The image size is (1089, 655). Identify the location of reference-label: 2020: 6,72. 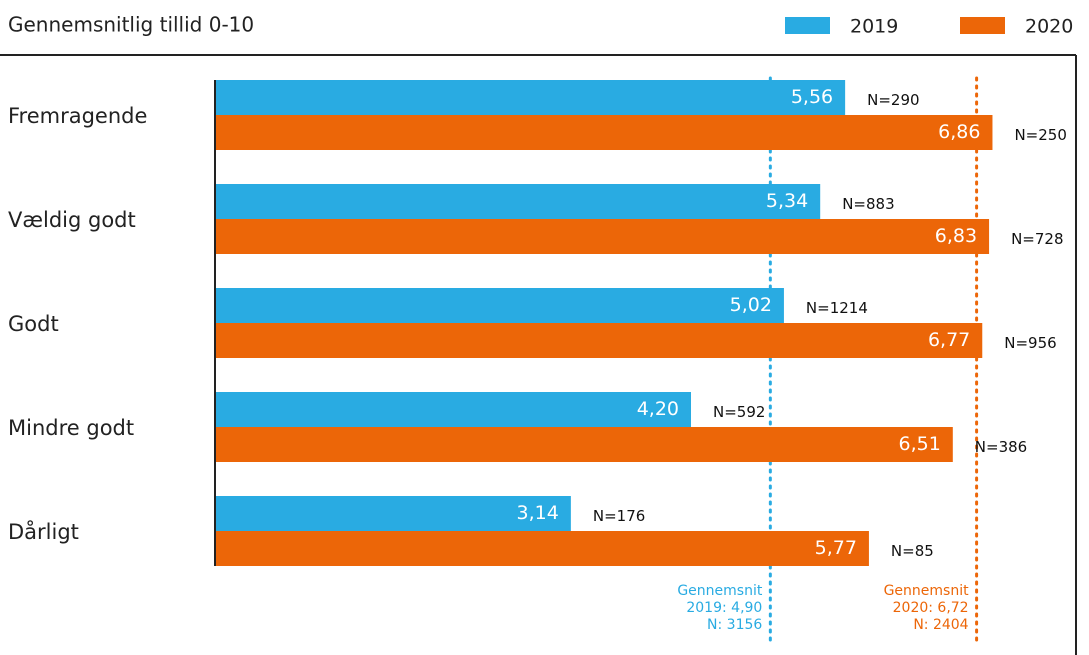
(931, 608).